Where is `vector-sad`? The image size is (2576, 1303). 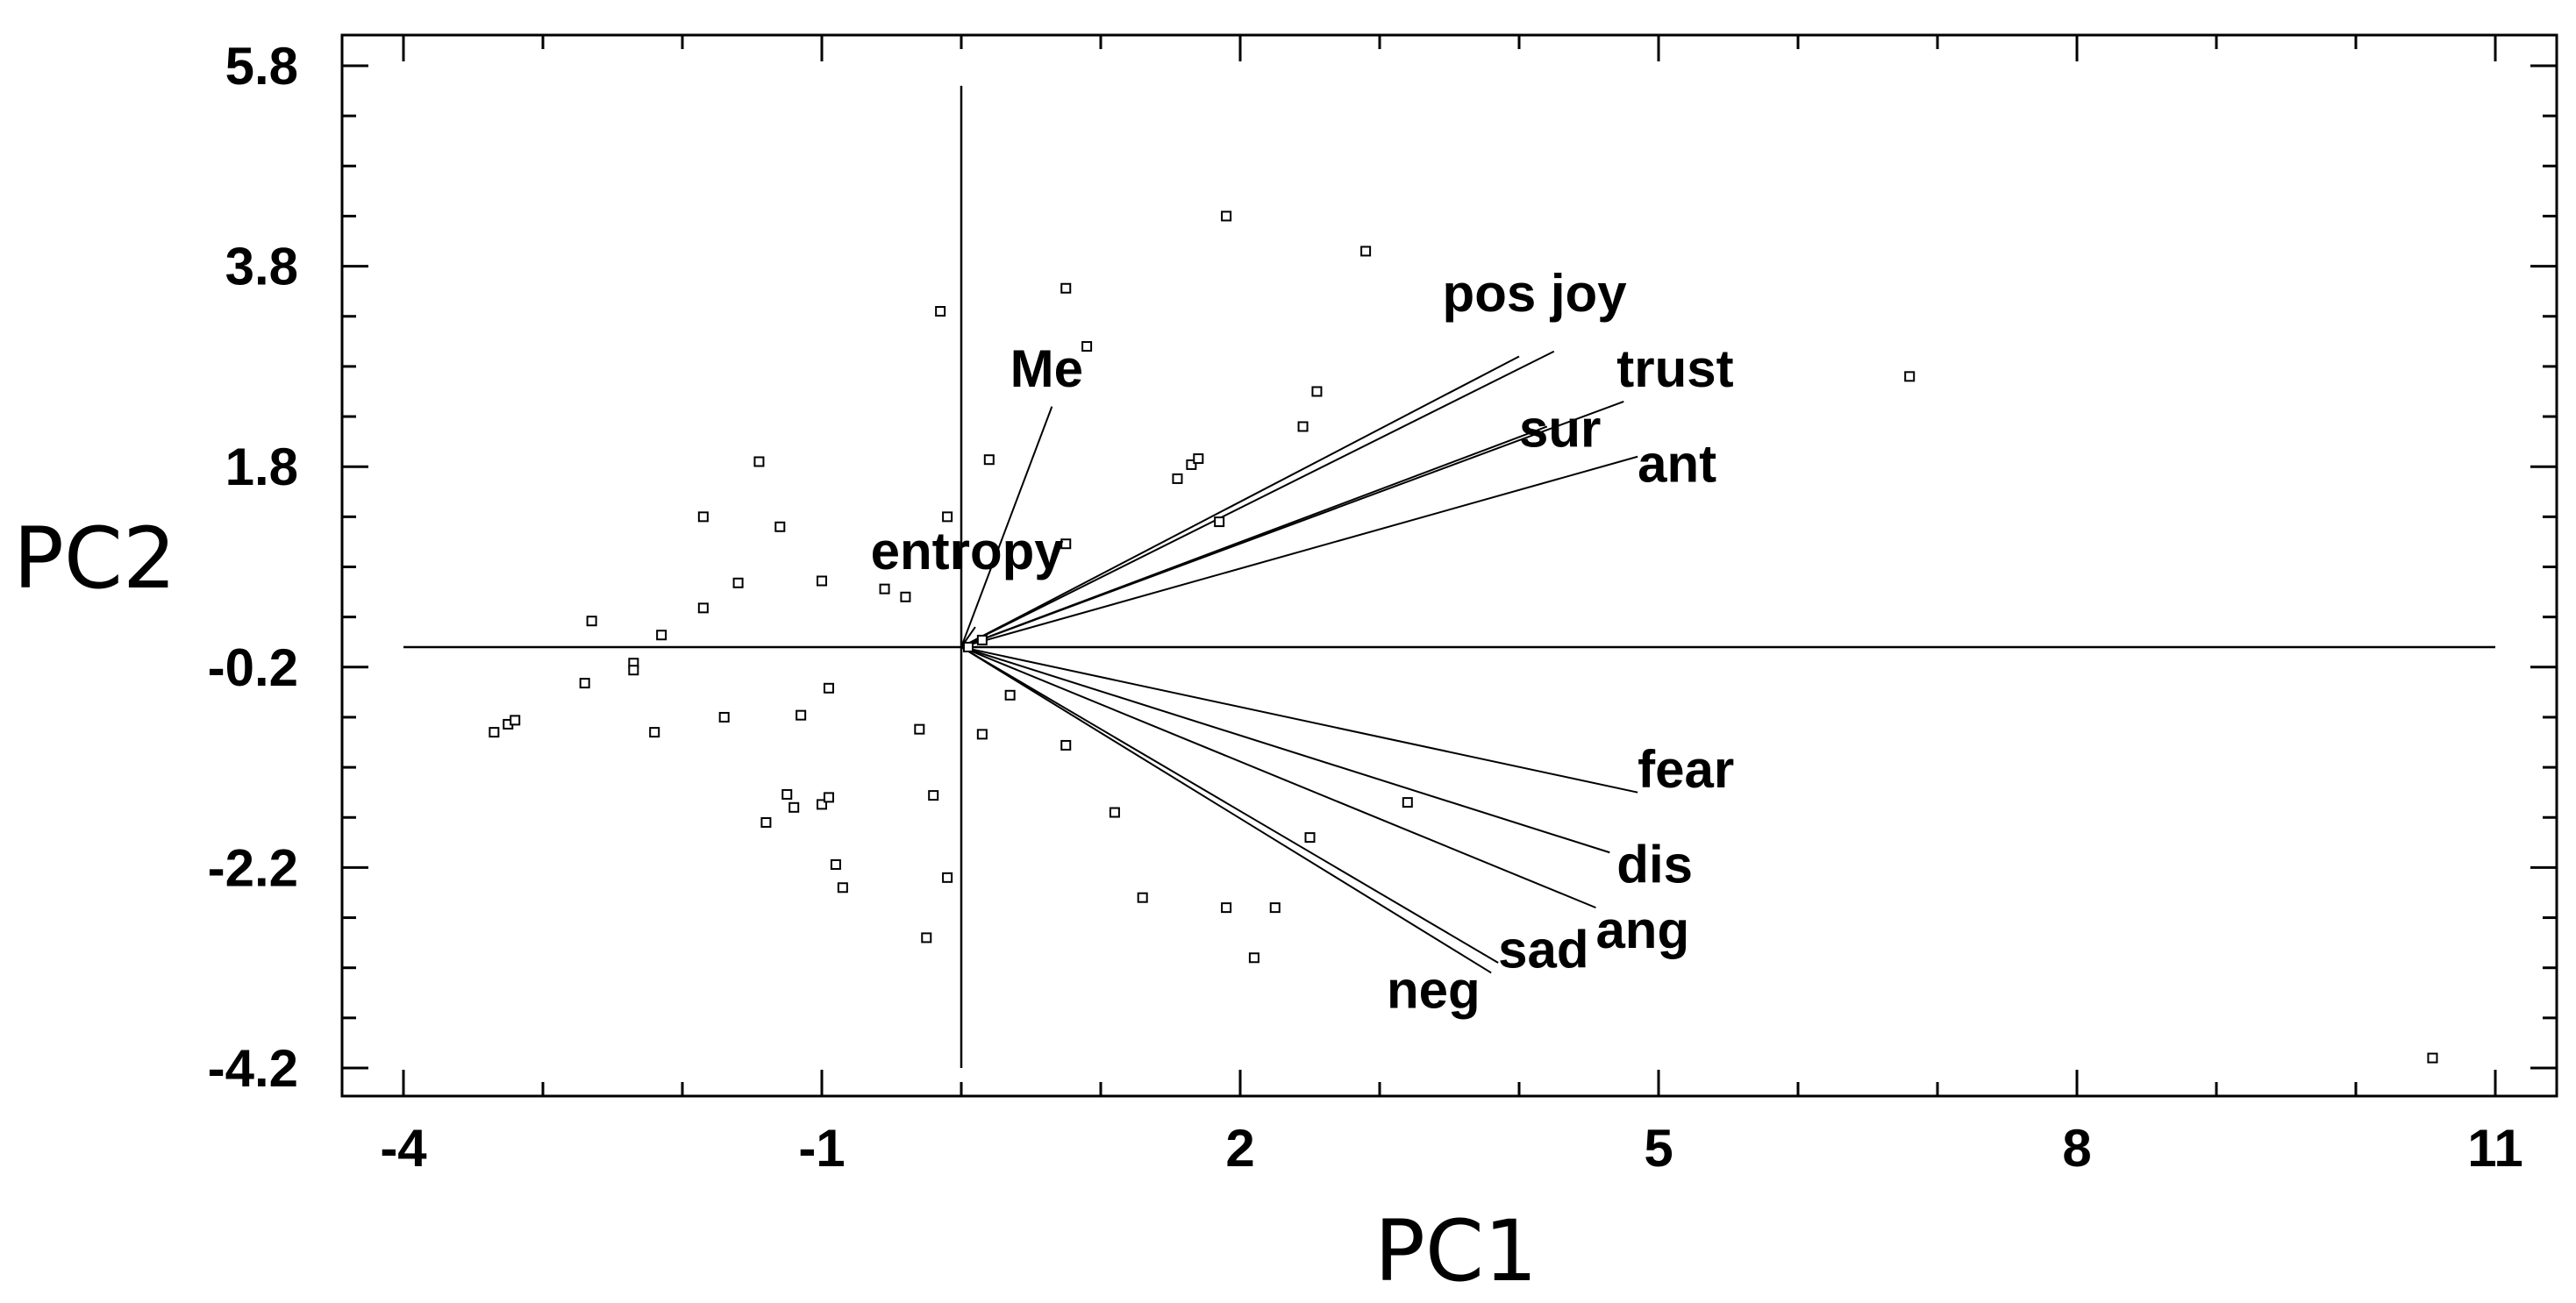
vector-sad is located at coordinates (1230, 805).